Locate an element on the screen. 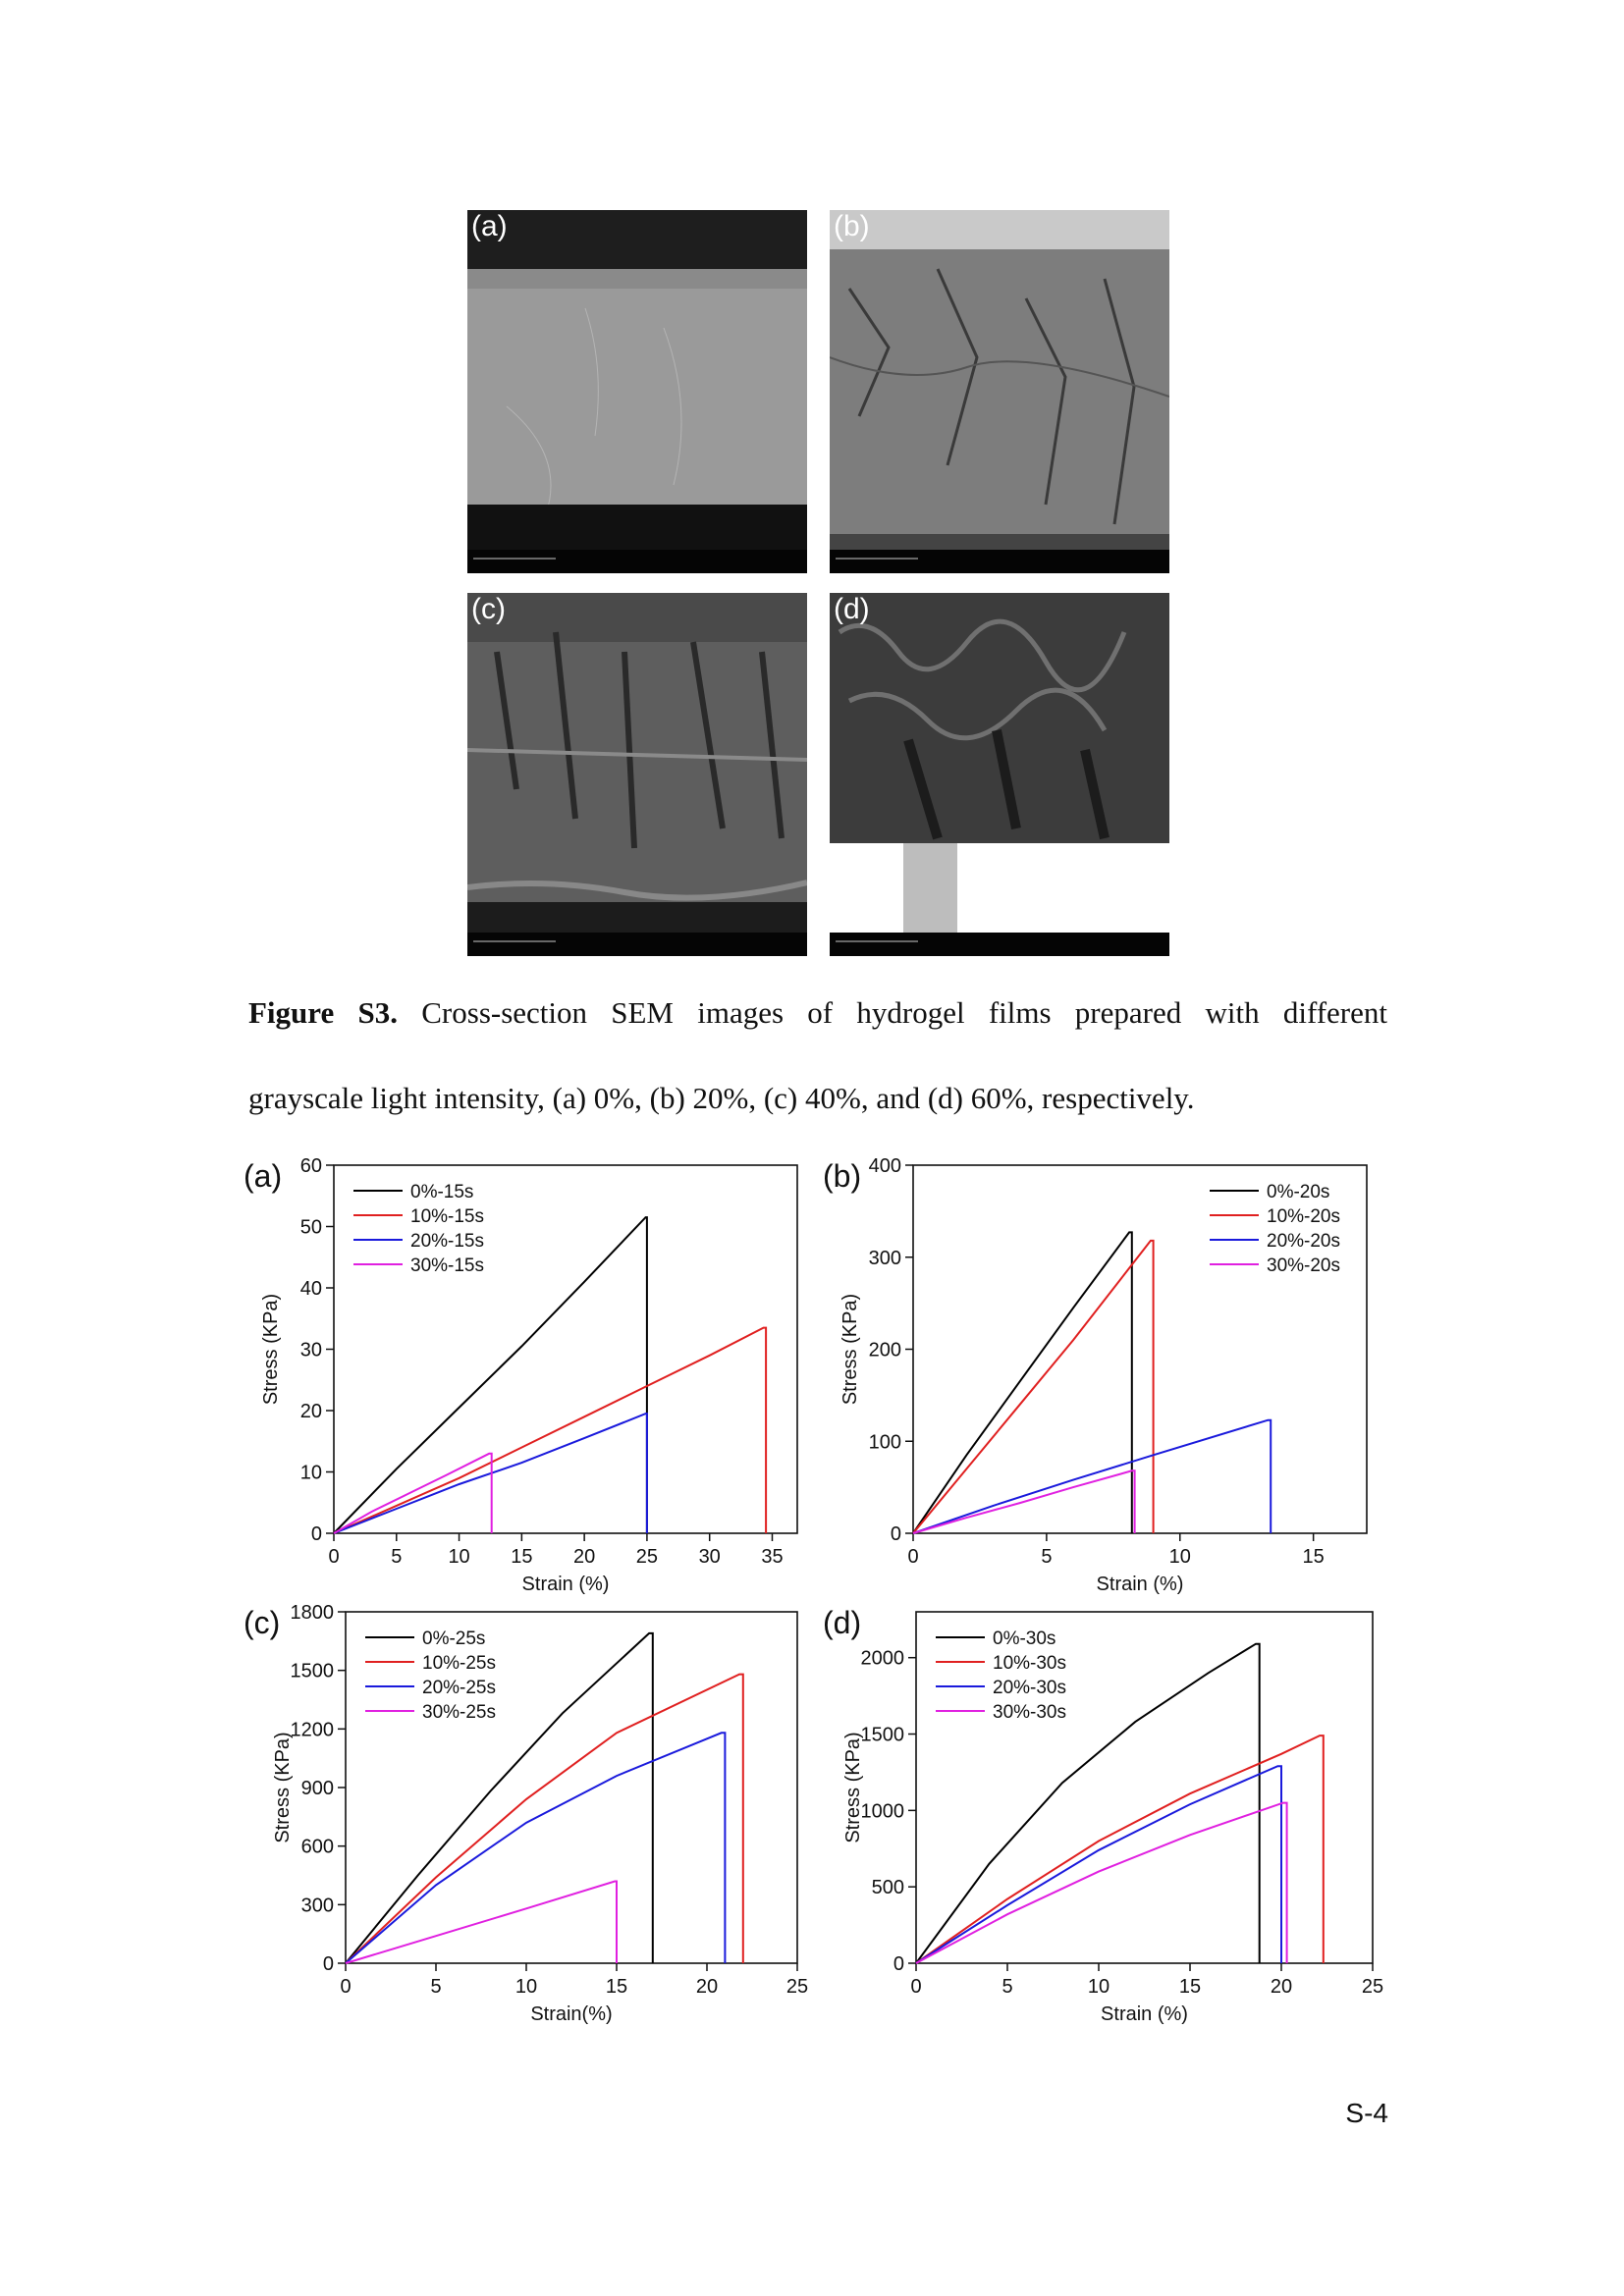  sem-micrograph-c is located at coordinates (637, 774).